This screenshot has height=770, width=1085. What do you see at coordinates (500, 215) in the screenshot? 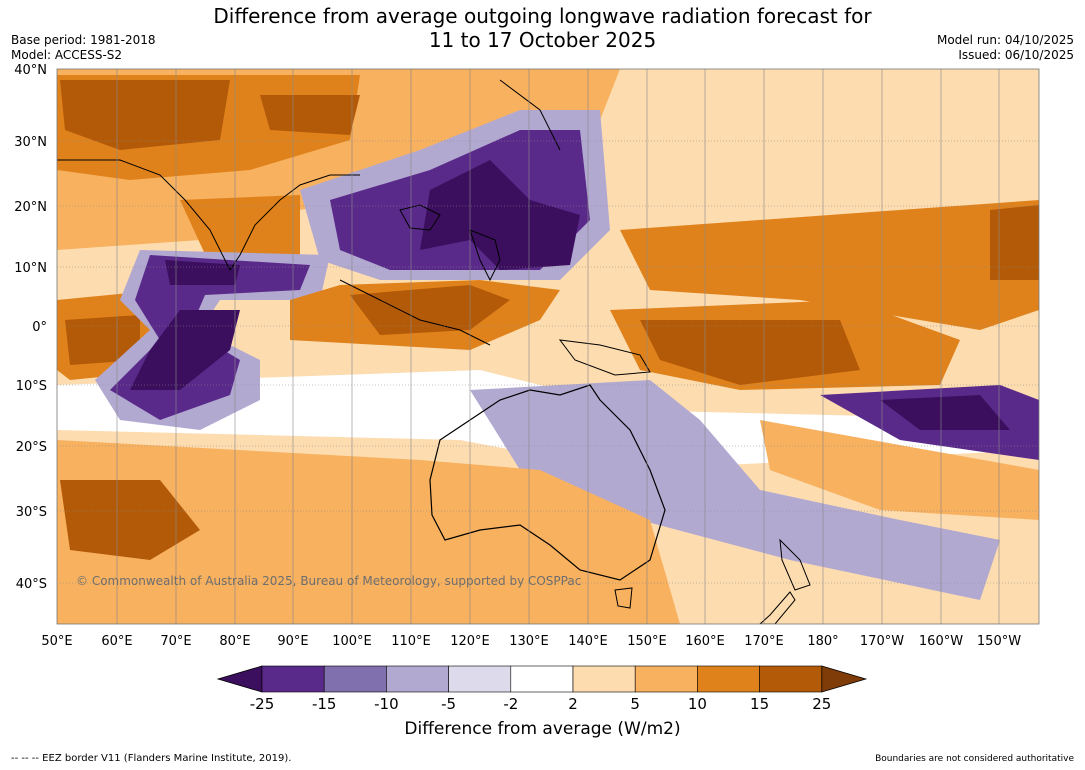
I see `anomaly-philippine-core` at bounding box center [500, 215].